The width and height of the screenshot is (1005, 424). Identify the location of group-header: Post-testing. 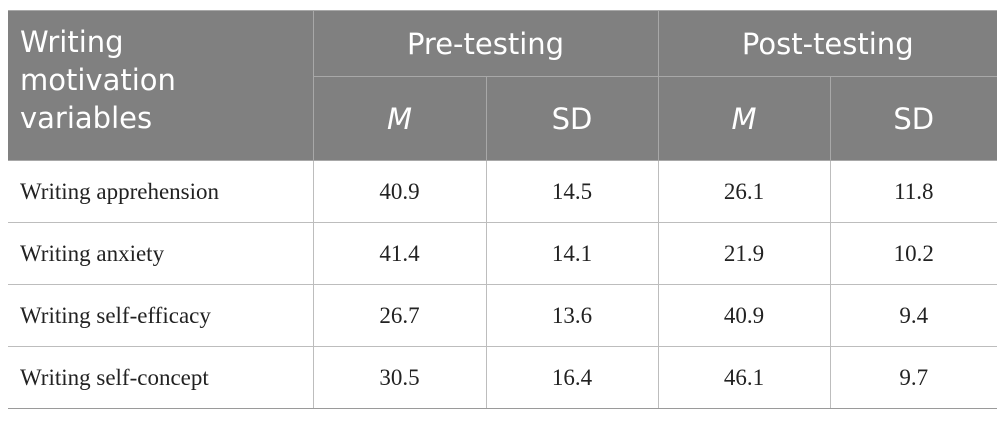
(827, 43).